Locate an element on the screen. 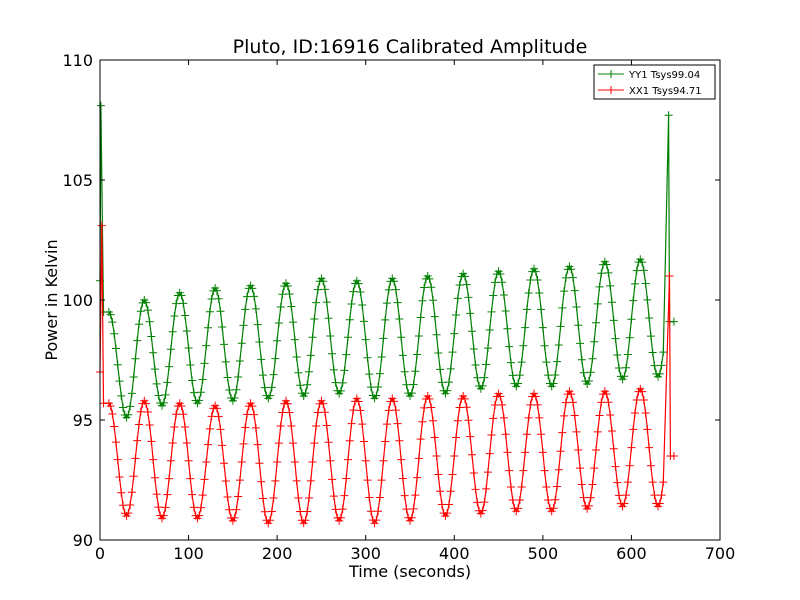 The image size is (800, 600). y-tick-label: 90 is located at coordinates (83, 540).